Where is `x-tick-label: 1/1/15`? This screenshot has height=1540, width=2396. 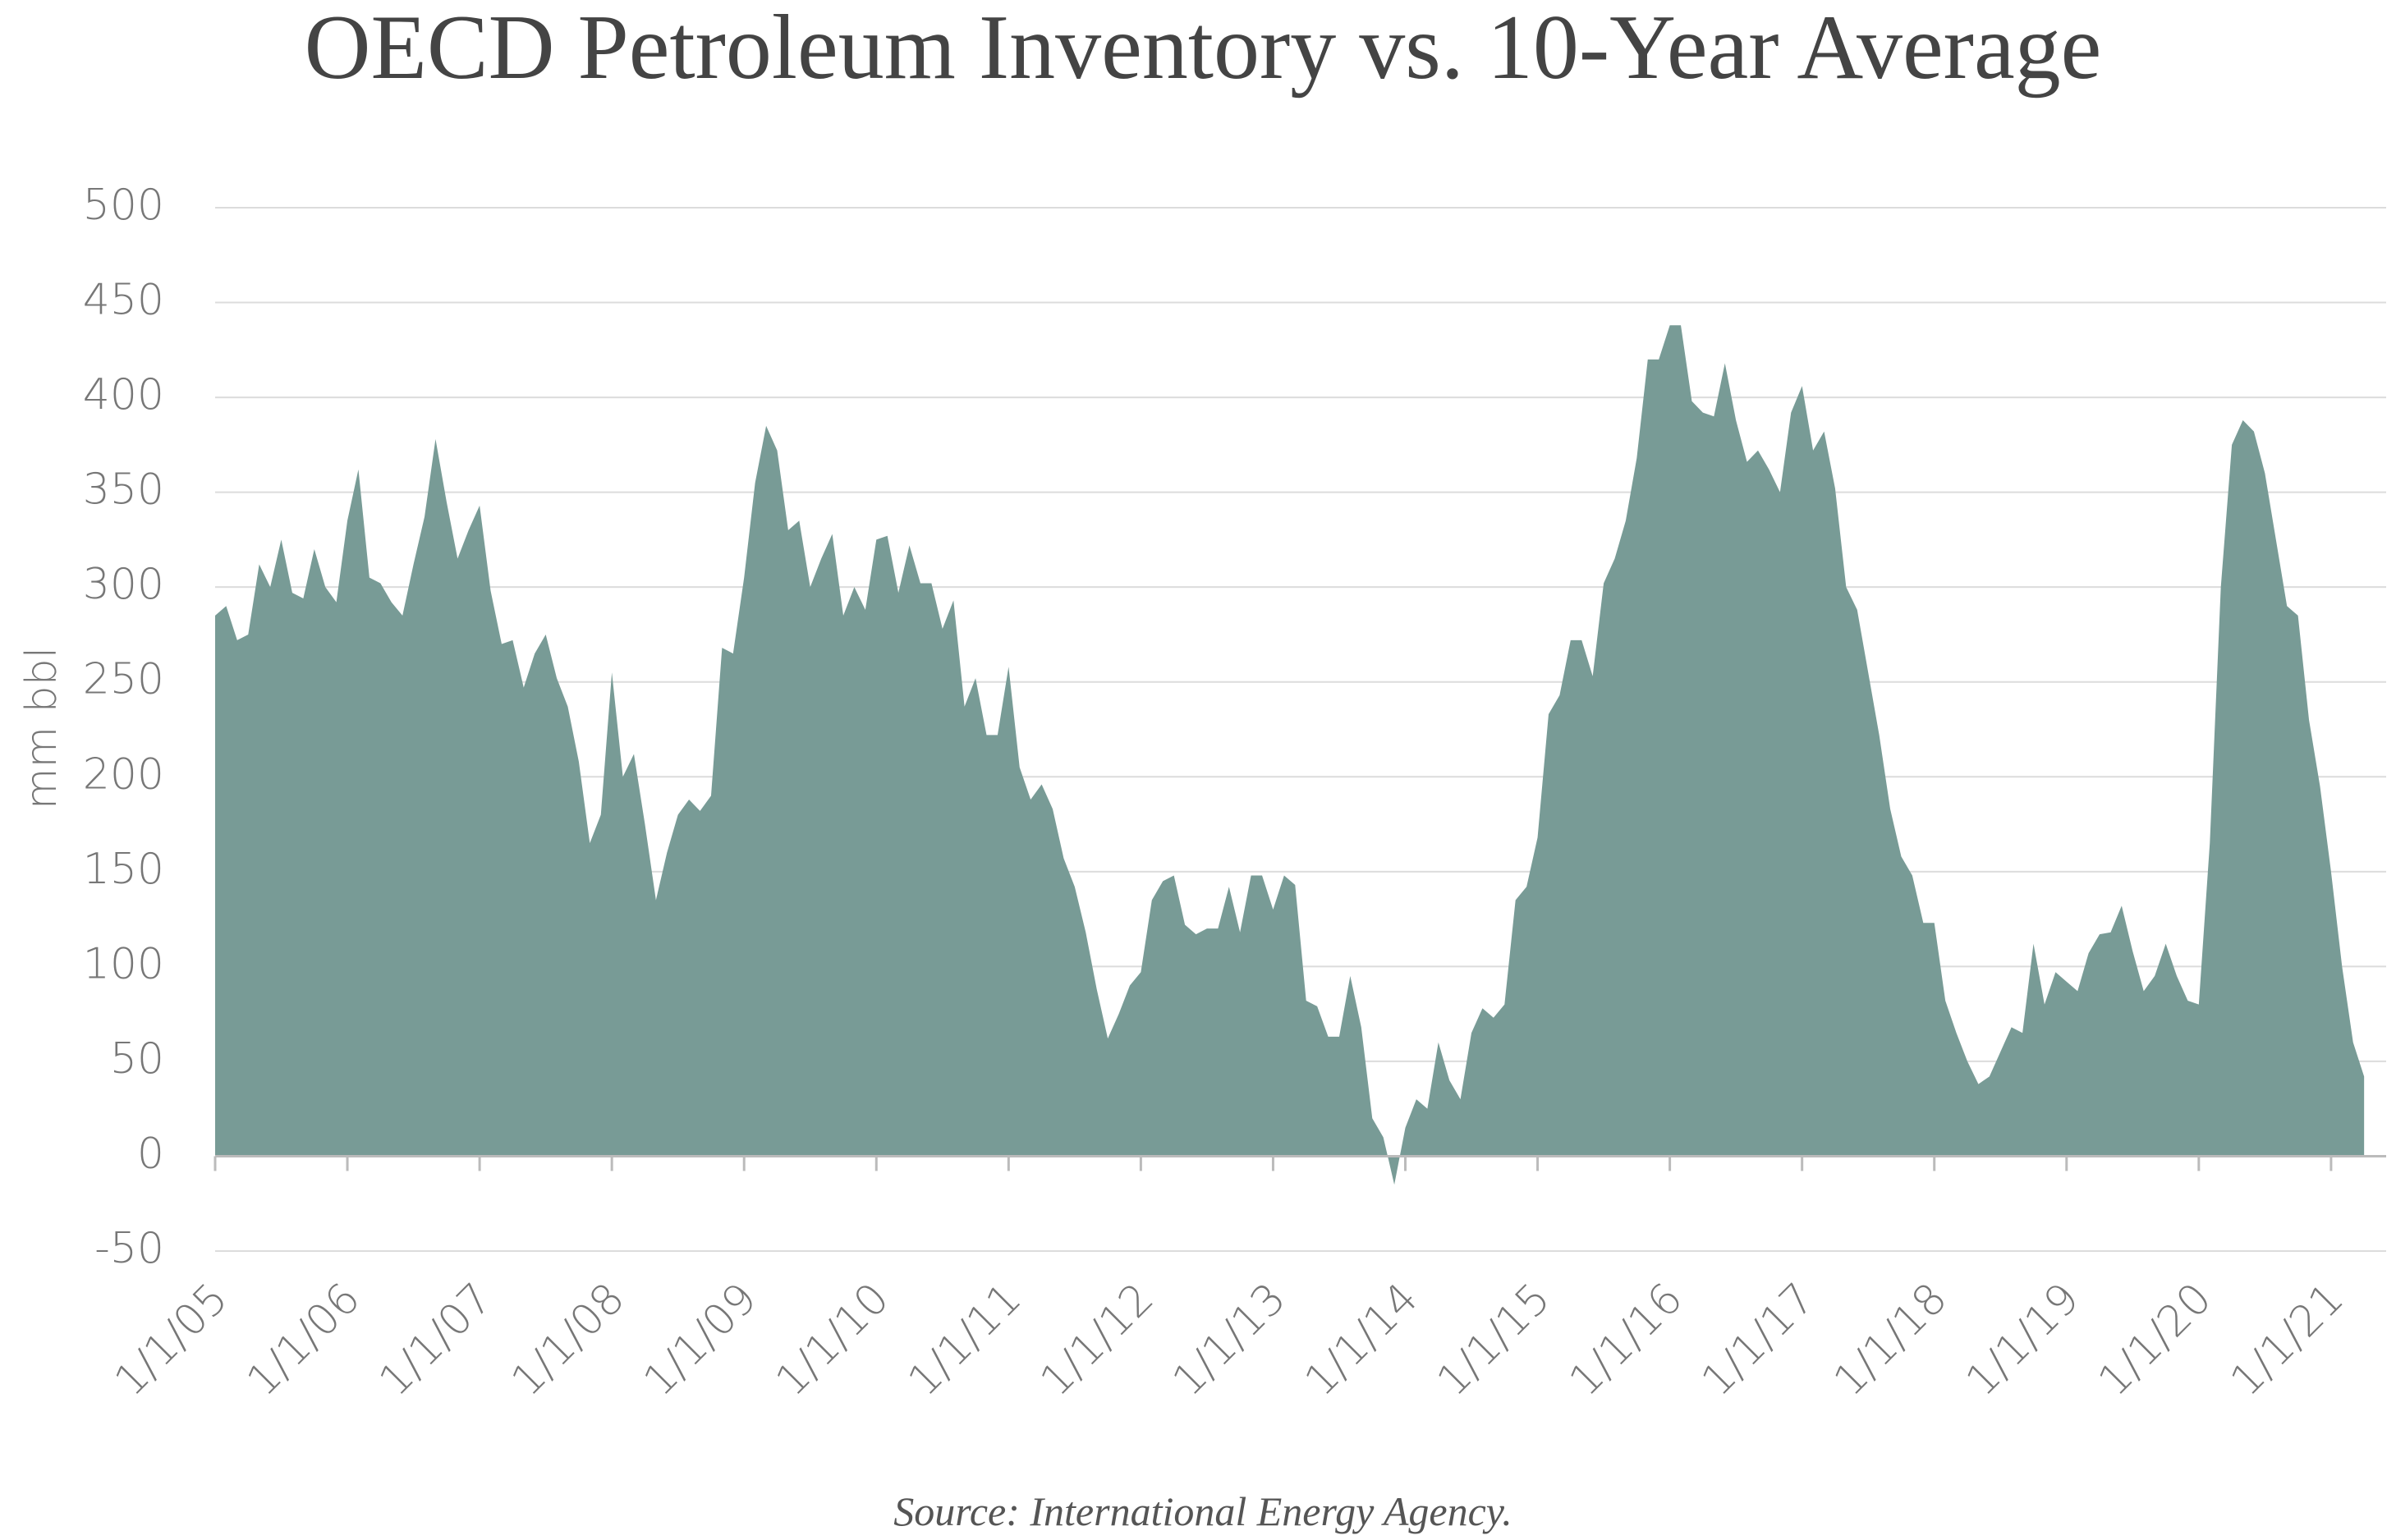 x-tick-label: 1/1/15 is located at coordinates (1494, 1340).